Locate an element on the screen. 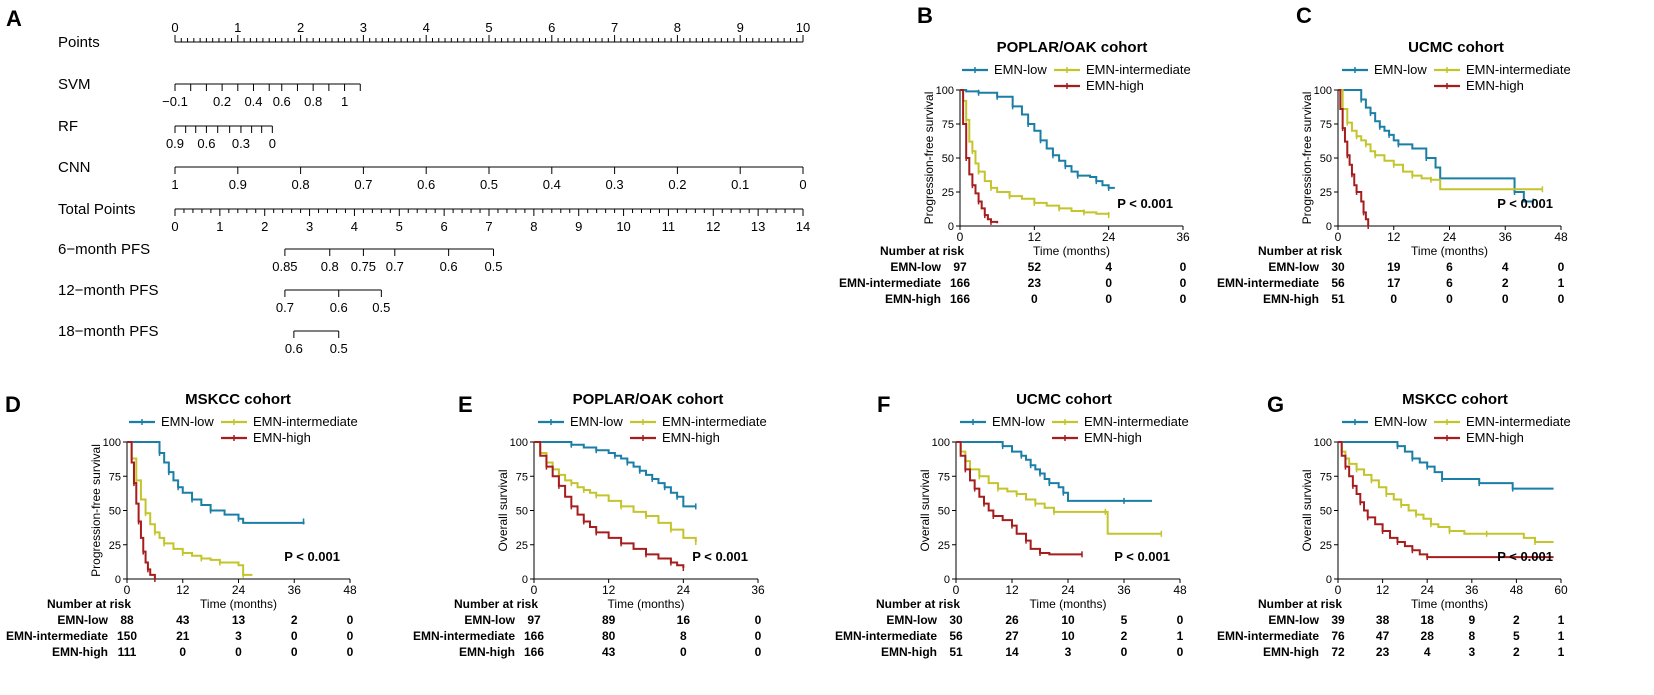  risk-count: 5 is located at coordinates (1124, 620).